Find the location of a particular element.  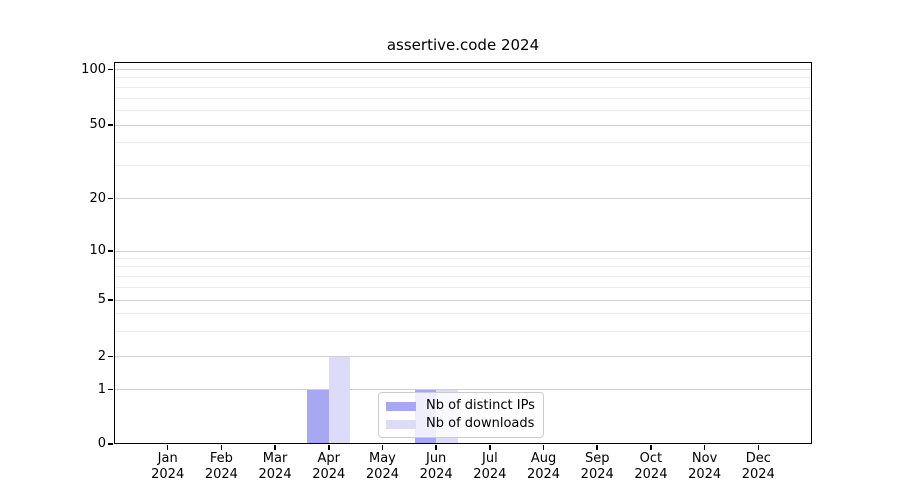

x-tick-label: Oct 2024 is located at coordinates (651, 466).